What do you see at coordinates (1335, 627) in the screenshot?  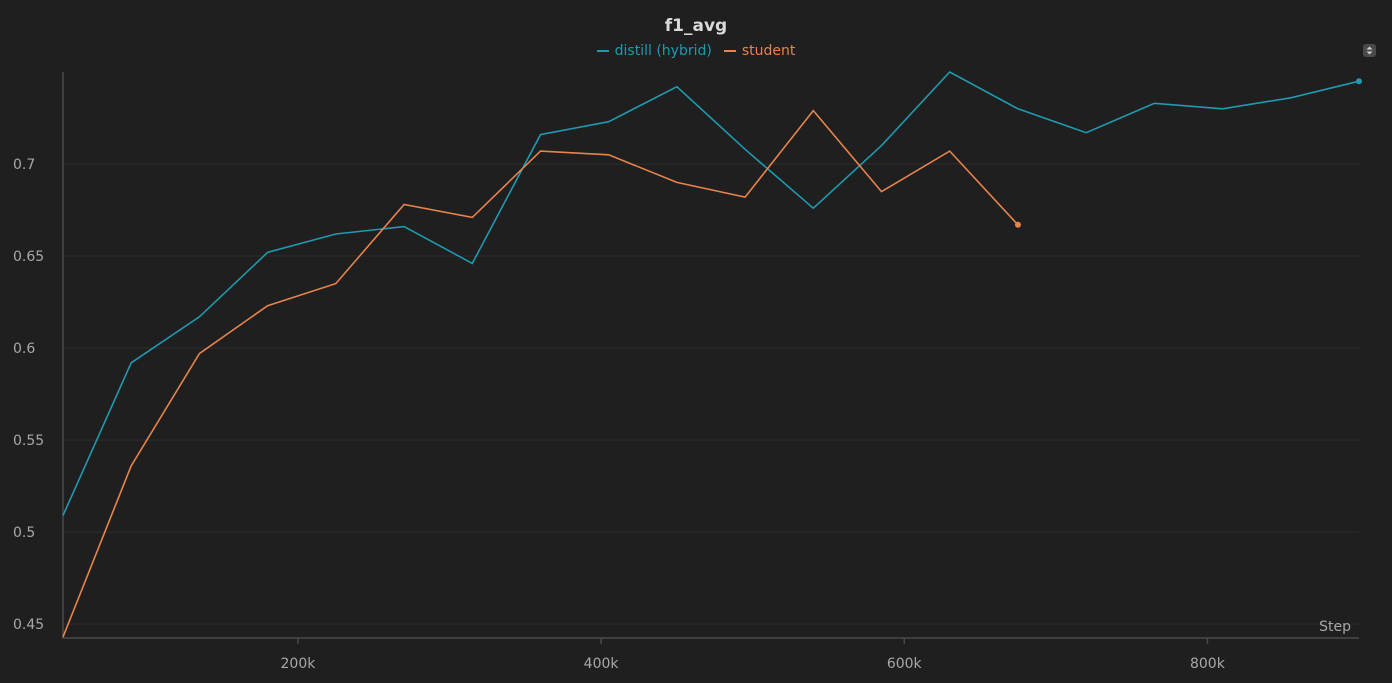 I see `x-axis-label: Step` at bounding box center [1335, 627].